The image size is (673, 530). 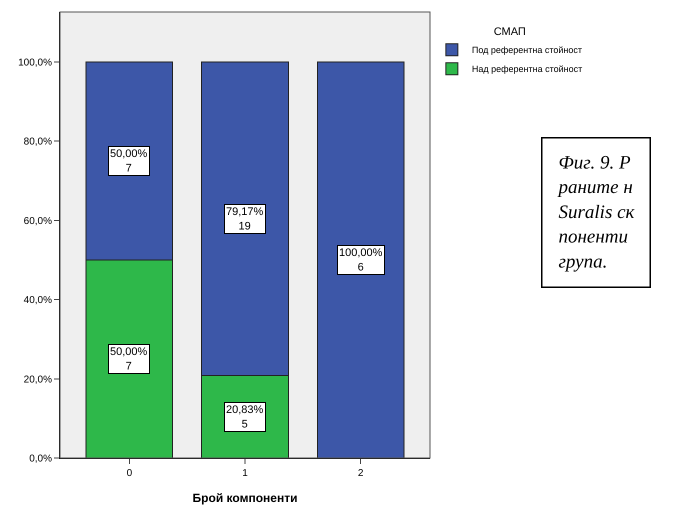 I want to click on x-tick-label: 1, so click(x=245, y=473).